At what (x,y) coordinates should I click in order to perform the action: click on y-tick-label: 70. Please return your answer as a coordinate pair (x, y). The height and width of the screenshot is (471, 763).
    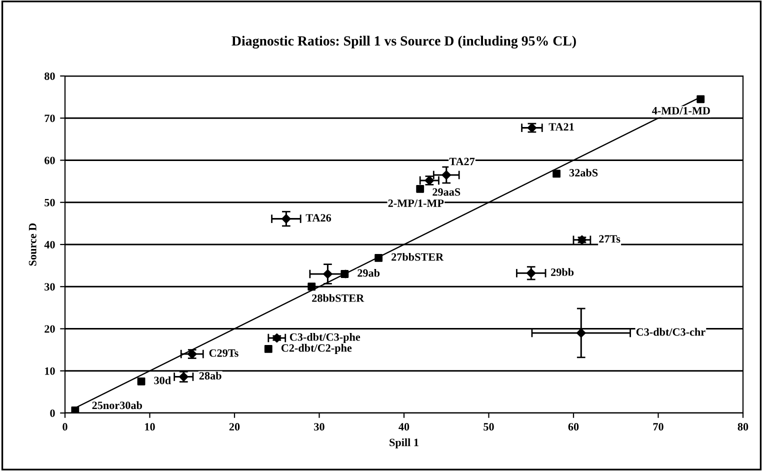
    Looking at the image, I should click on (49, 118).